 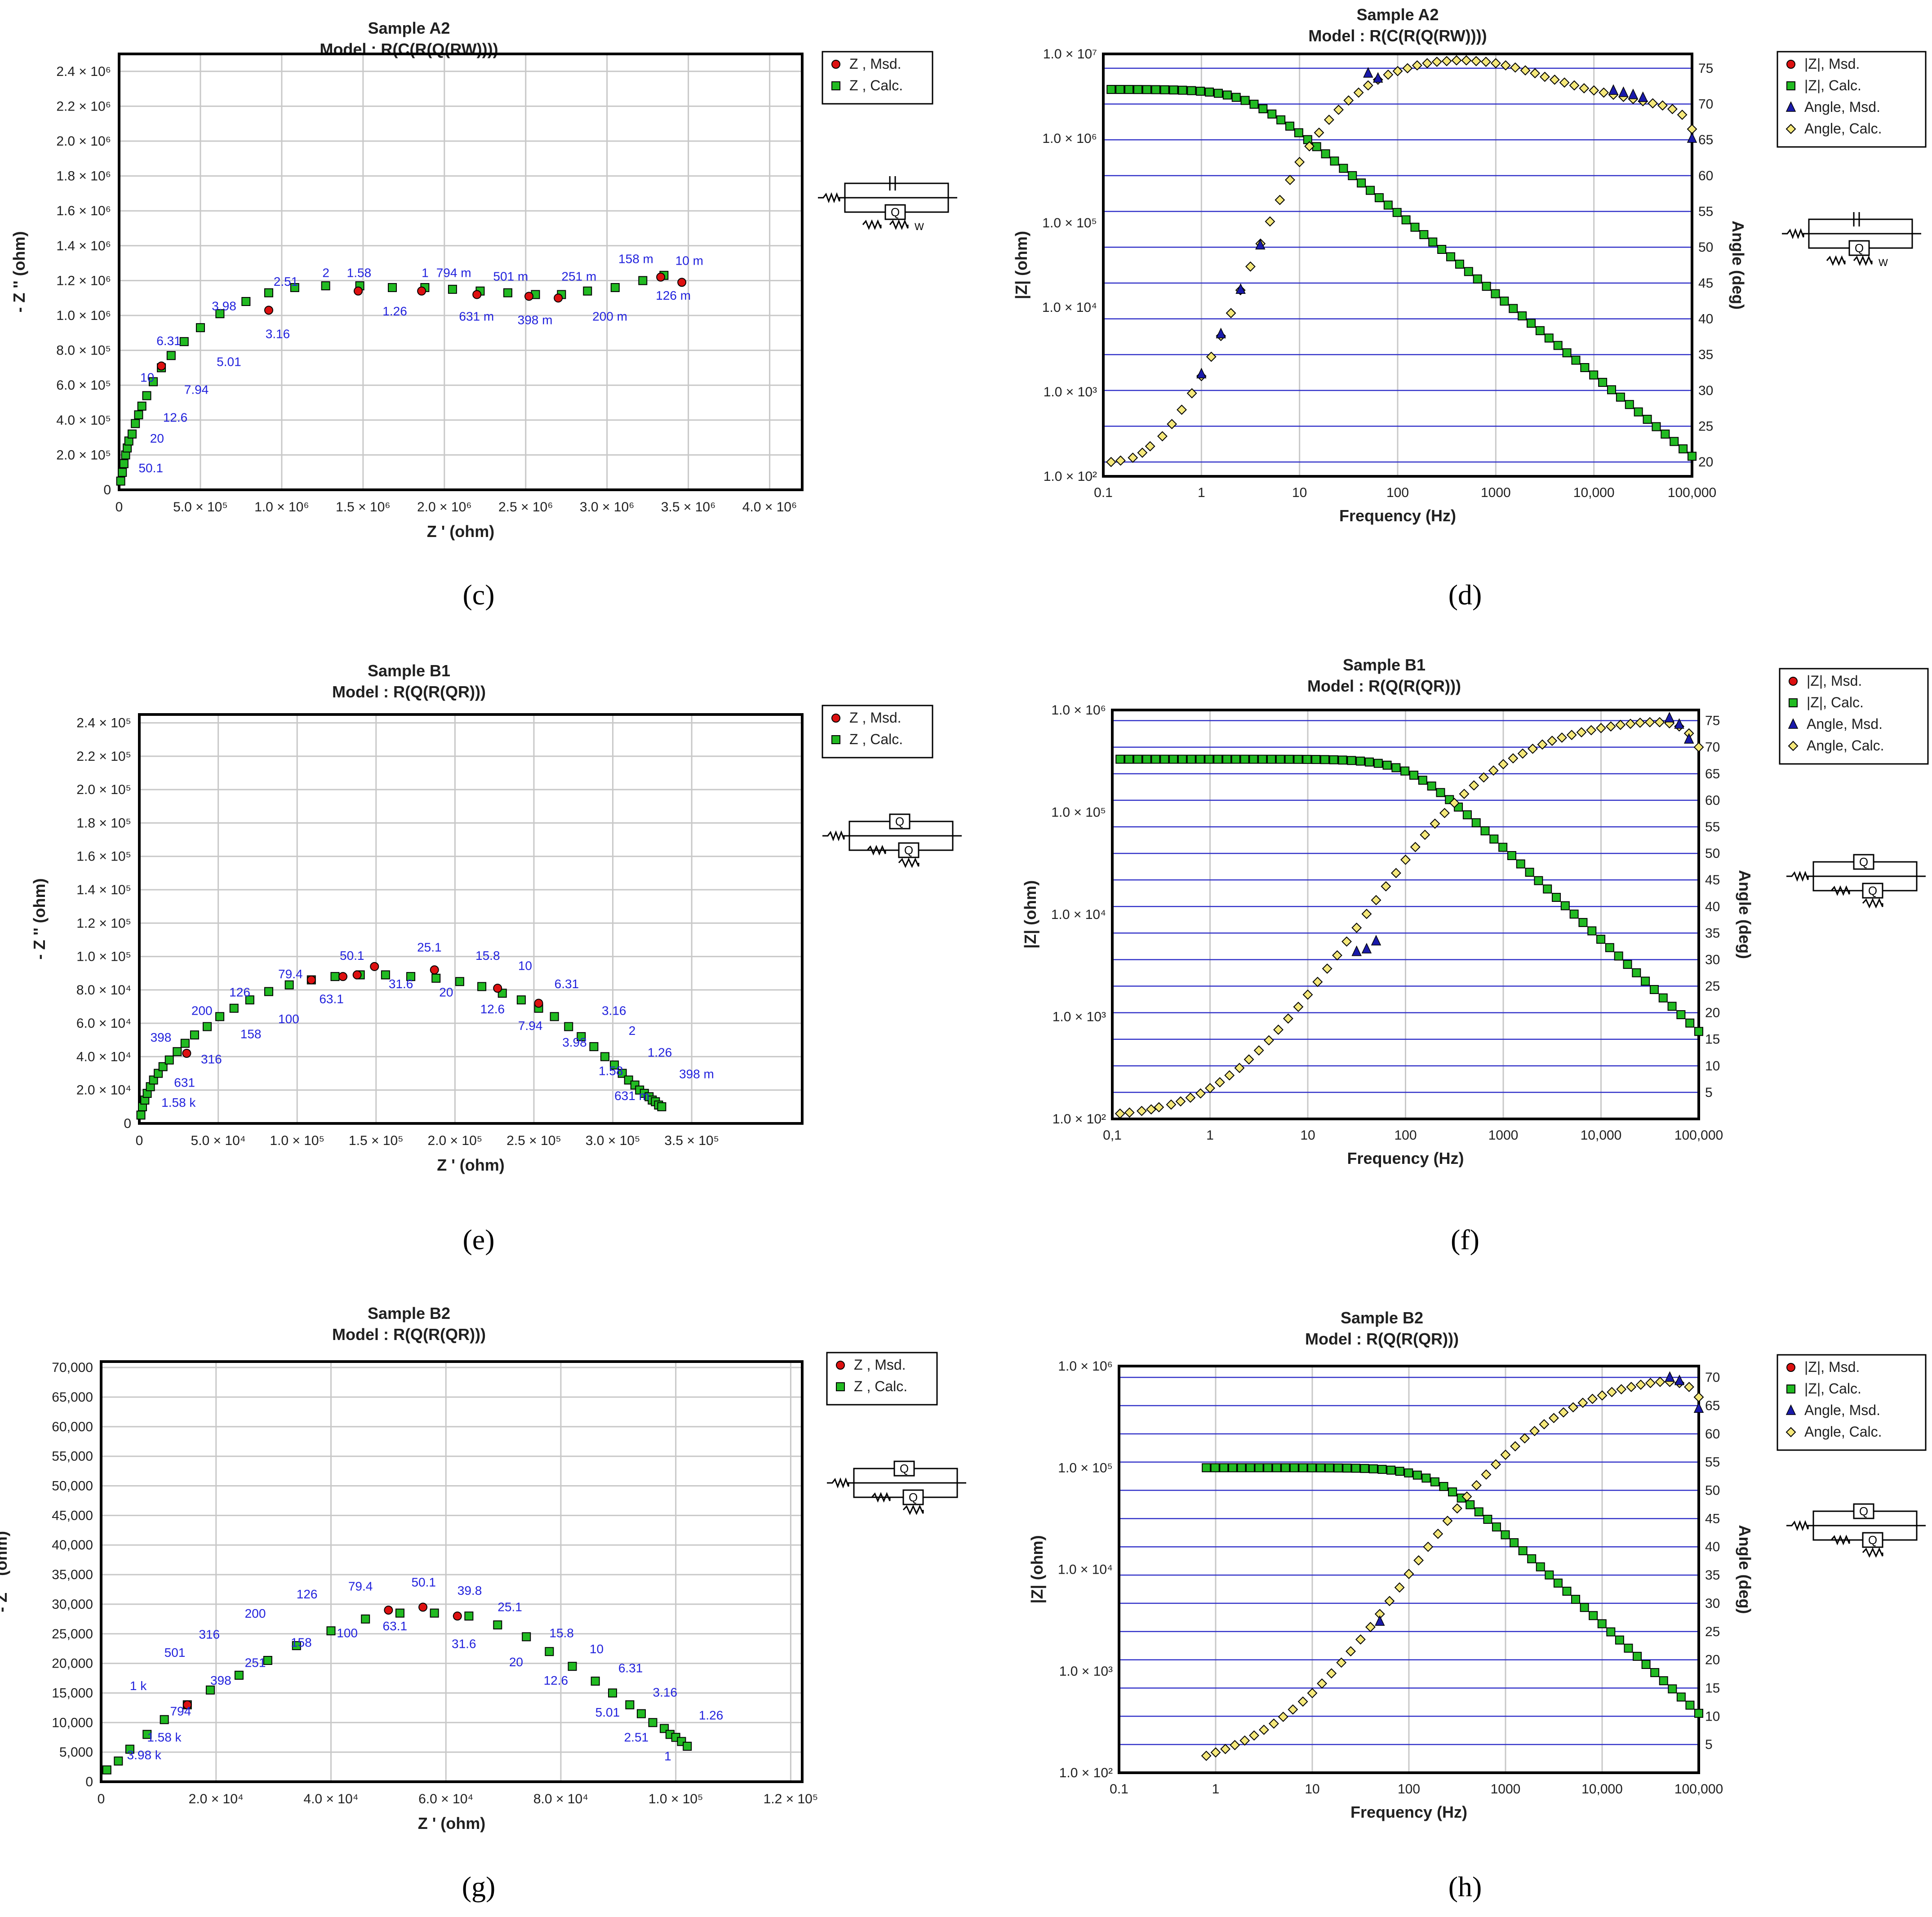 I want to click on y-tick-label: 1.0 × 10⁶, so click(x=83, y=316).